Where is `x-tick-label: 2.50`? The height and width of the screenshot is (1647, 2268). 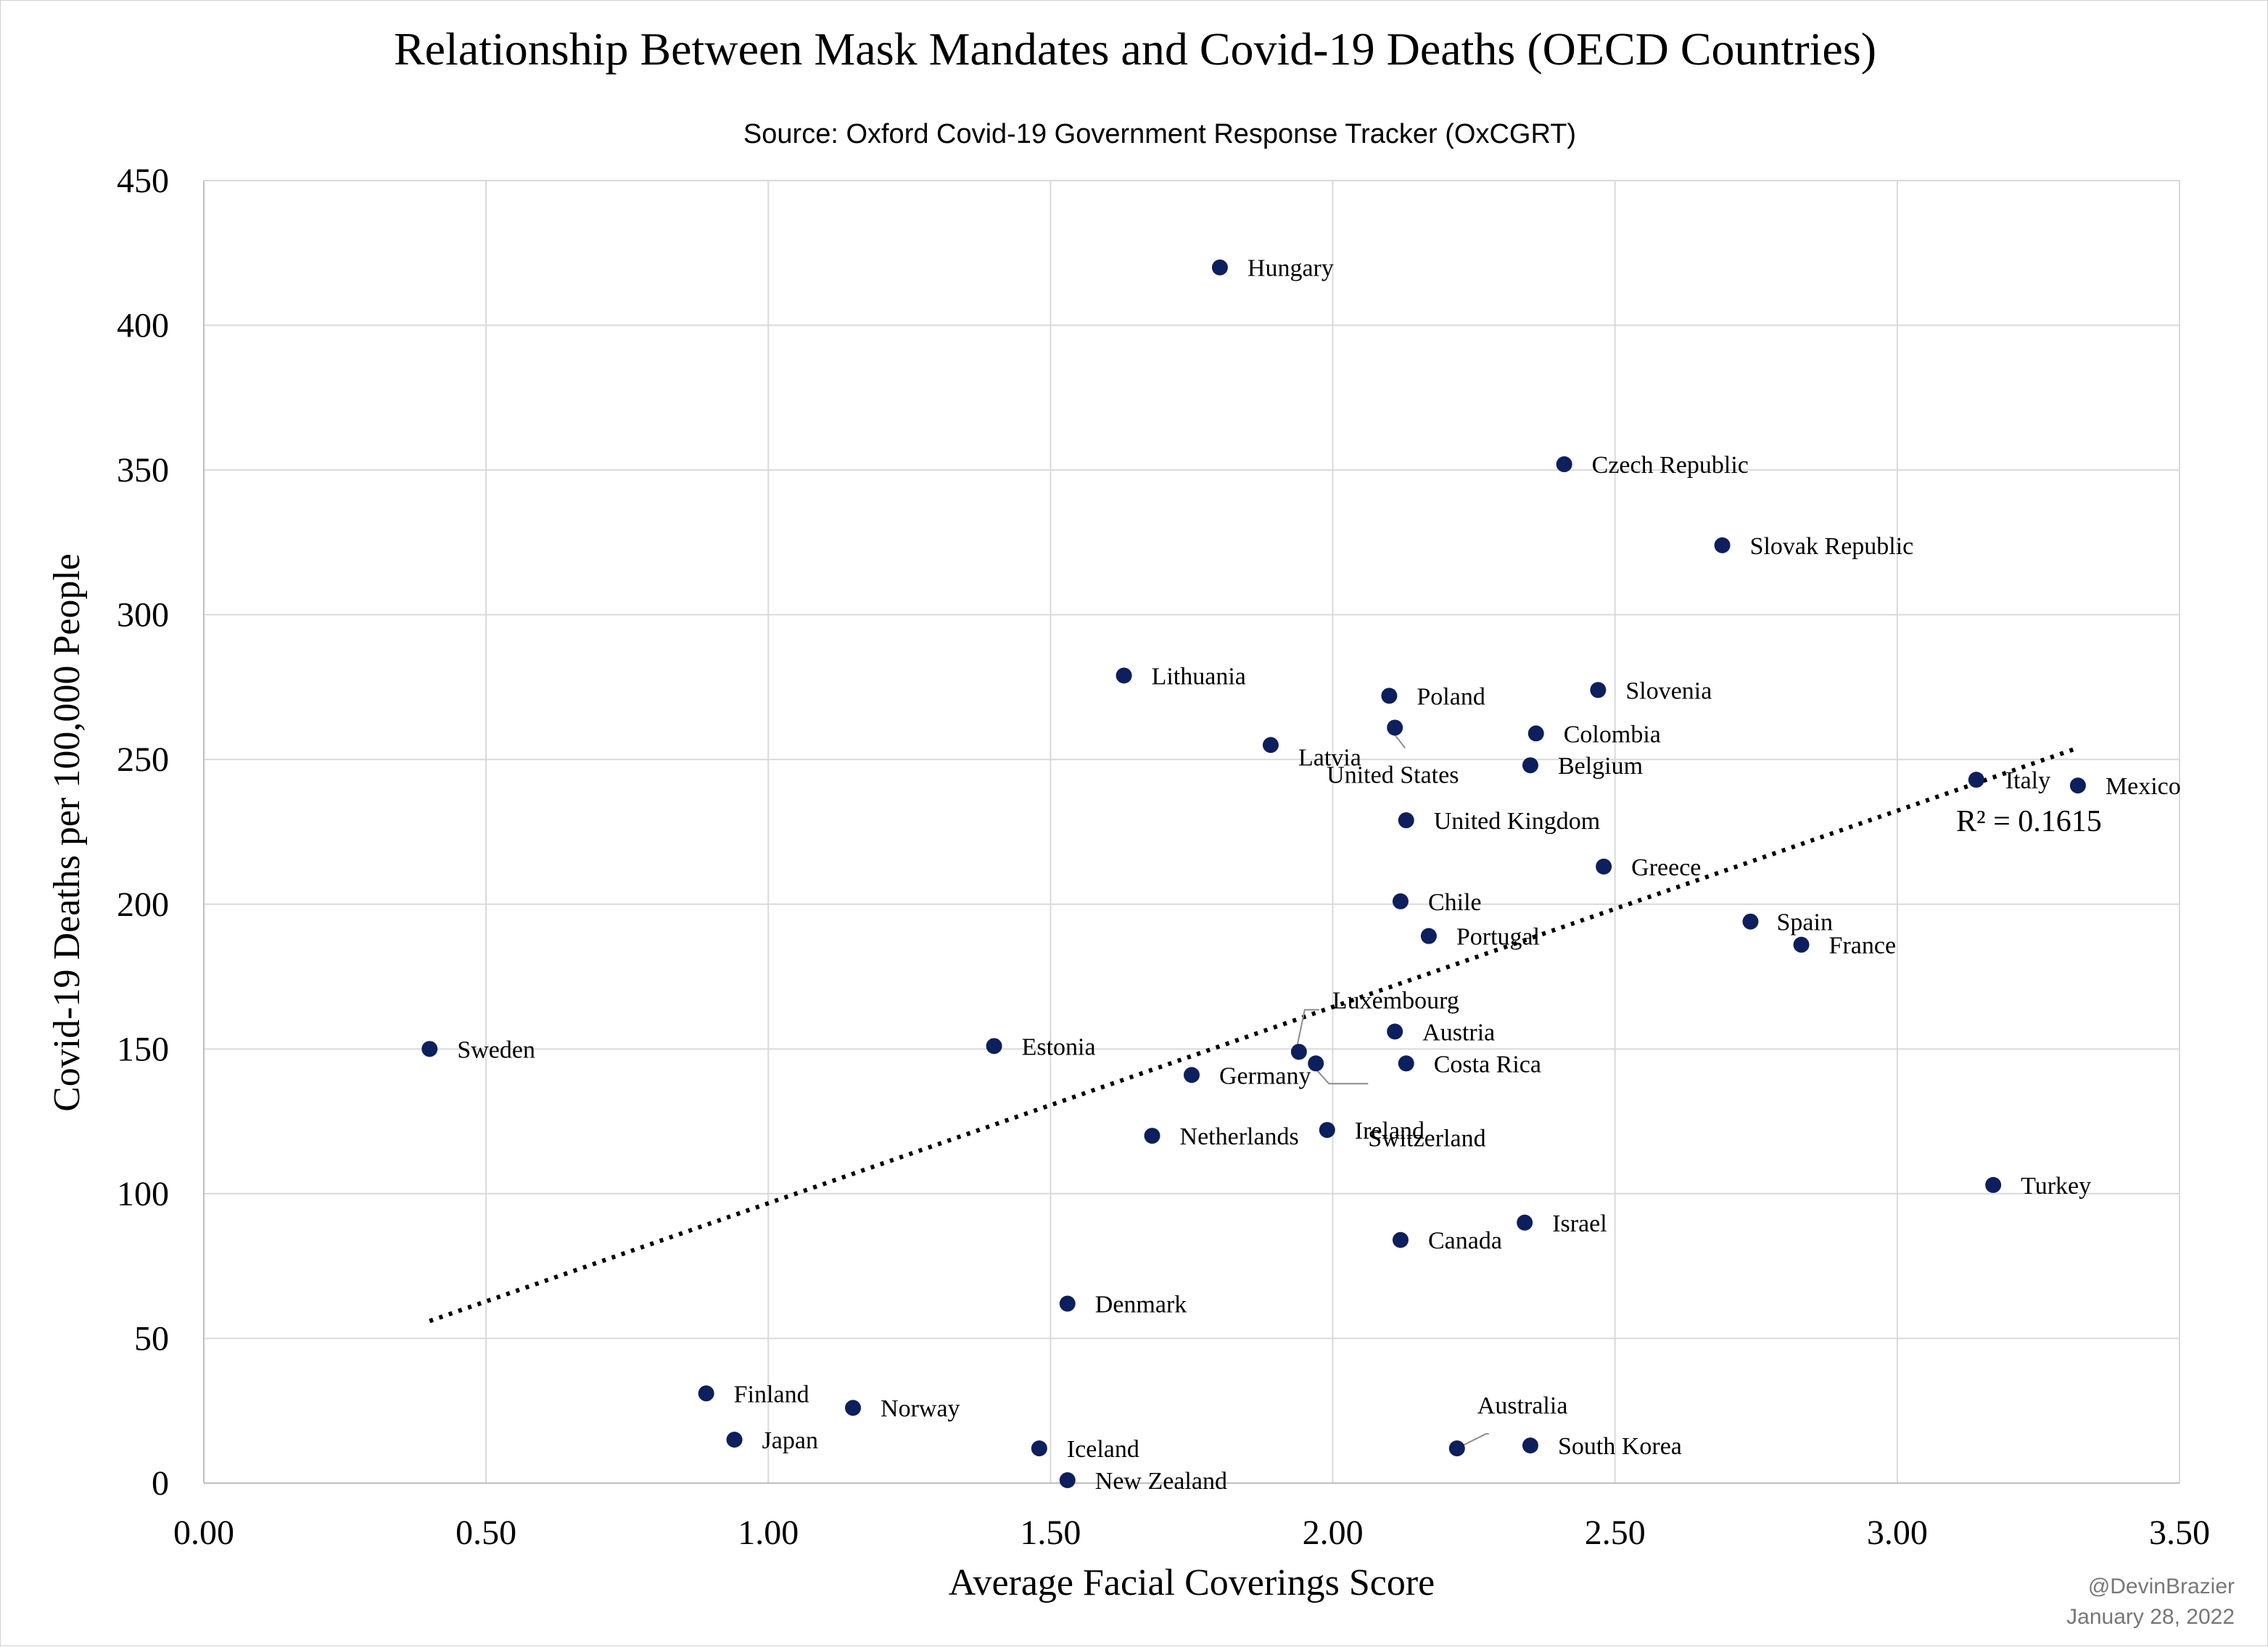 x-tick-label: 2.50 is located at coordinates (1616, 1533).